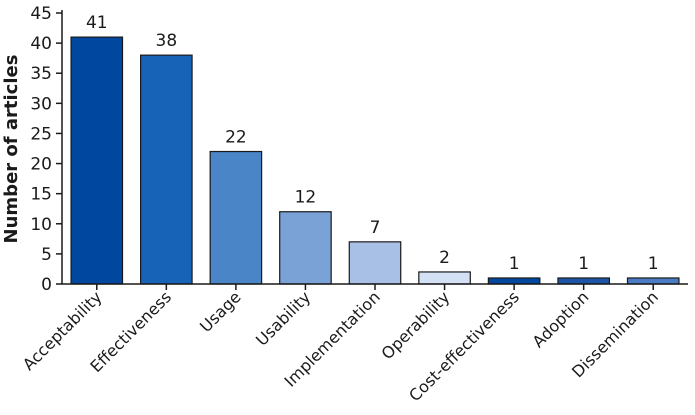 The height and width of the screenshot is (415, 695). What do you see at coordinates (41, 14) in the screenshot?
I see `y-tick-label: 45` at bounding box center [41, 14].